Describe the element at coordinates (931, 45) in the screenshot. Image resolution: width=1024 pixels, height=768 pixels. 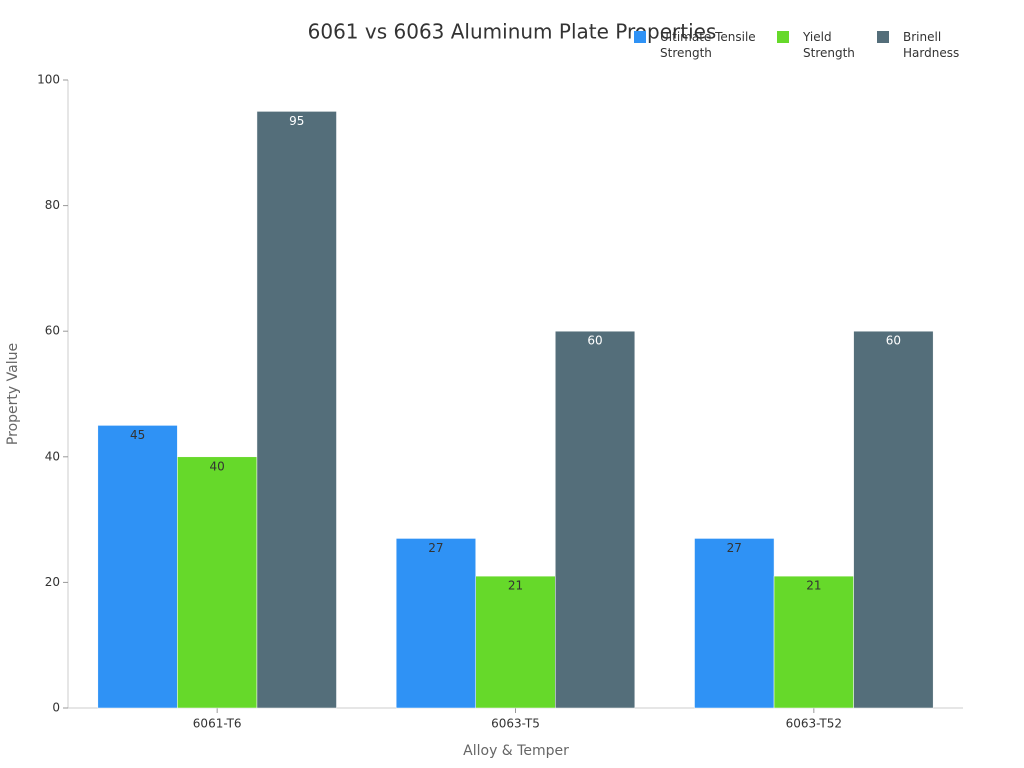
I see `legend-label: Brinell Hardness` at that location.